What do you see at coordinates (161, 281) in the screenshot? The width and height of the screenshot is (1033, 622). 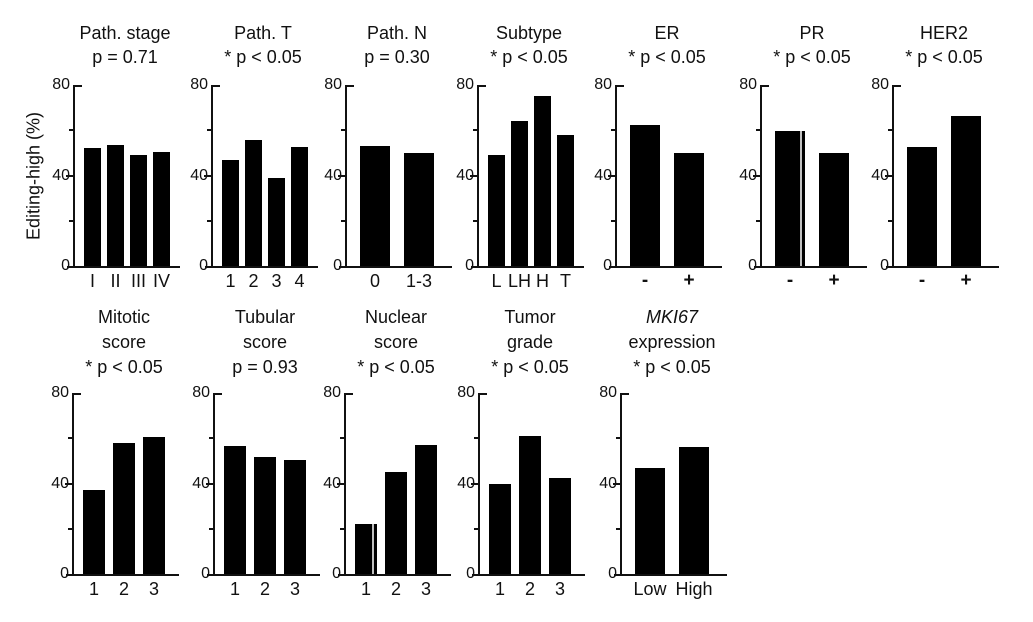 I see `x-tick-label: IV` at bounding box center [161, 281].